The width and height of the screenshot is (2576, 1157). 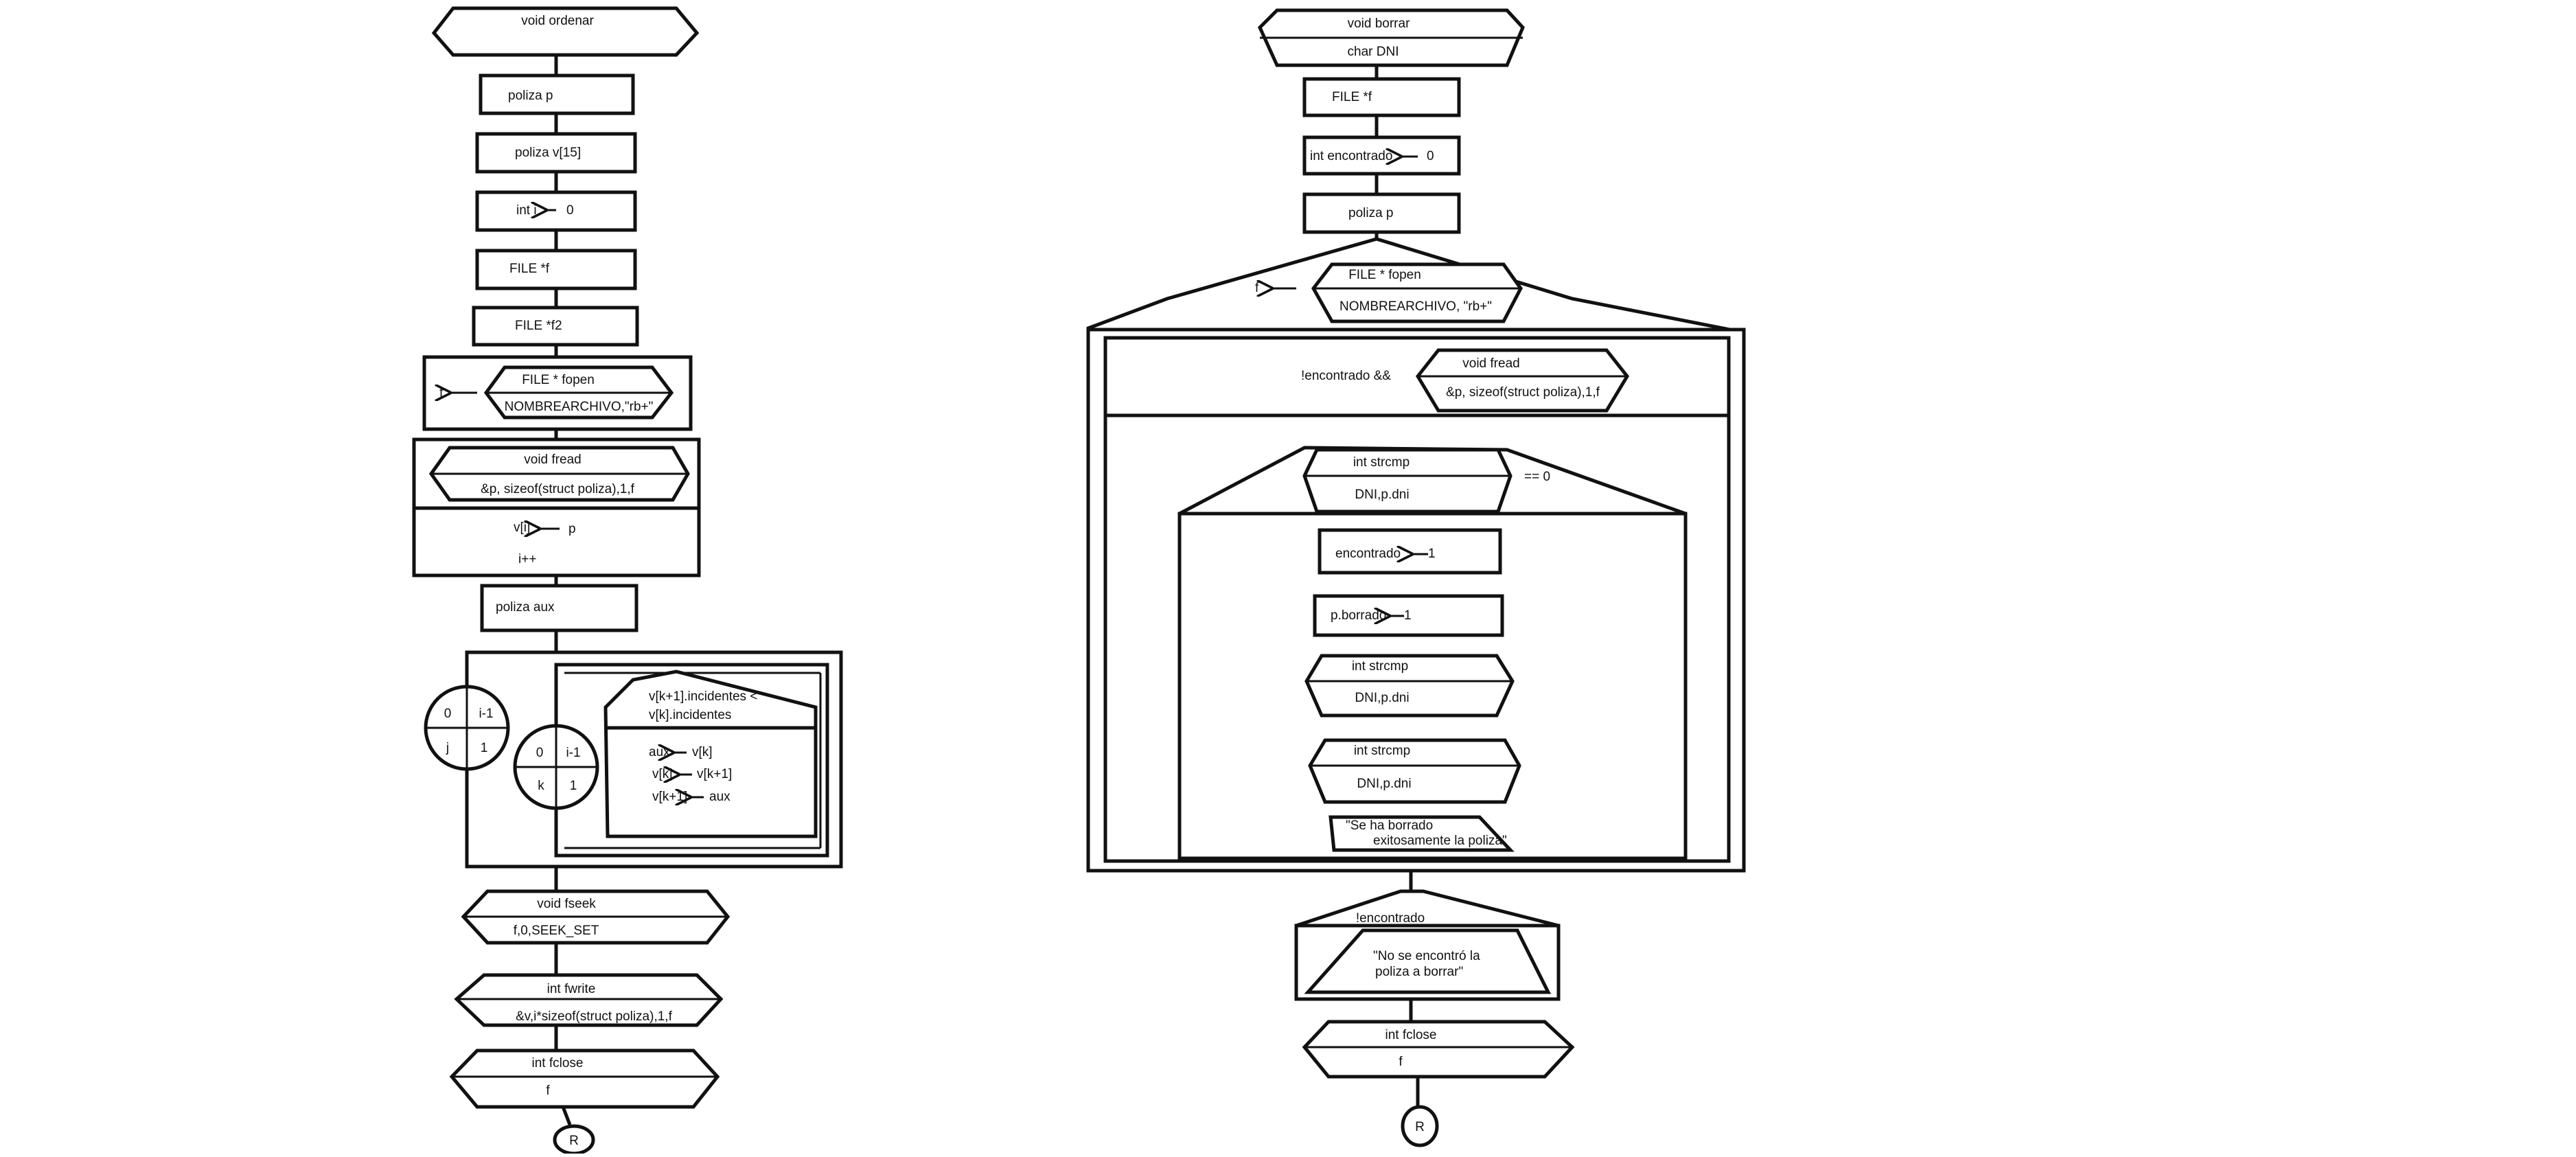 What do you see at coordinates (566, 904) in the screenshot?
I see `fseek-func: void fseek` at bounding box center [566, 904].